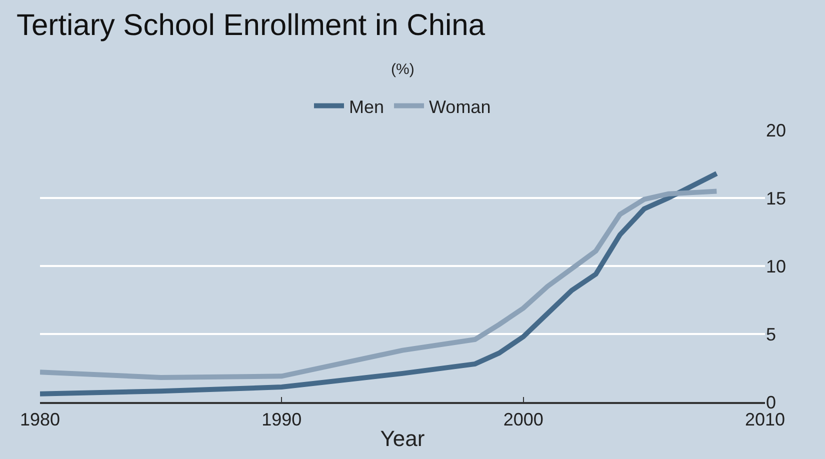 The width and height of the screenshot is (825, 459). What do you see at coordinates (523, 420) in the screenshot?
I see `x-tick-label: 2000` at bounding box center [523, 420].